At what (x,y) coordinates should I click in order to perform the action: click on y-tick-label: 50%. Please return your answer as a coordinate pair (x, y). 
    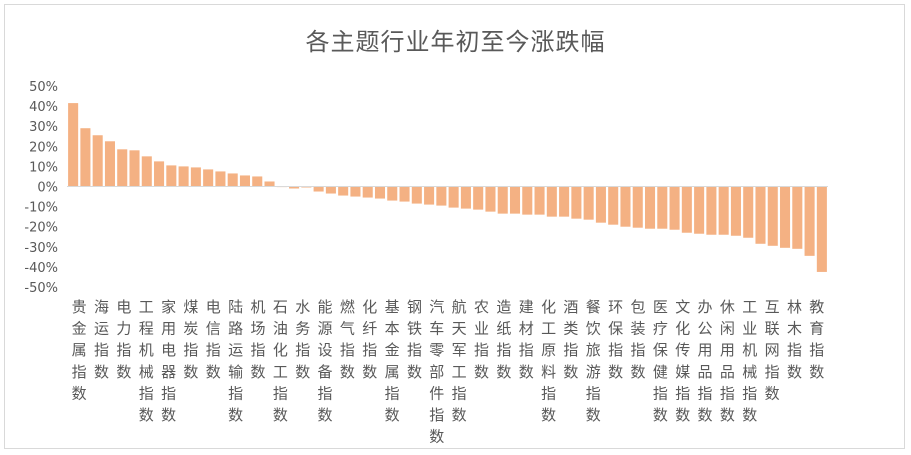
    Looking at the image, I should click on (43, 87).